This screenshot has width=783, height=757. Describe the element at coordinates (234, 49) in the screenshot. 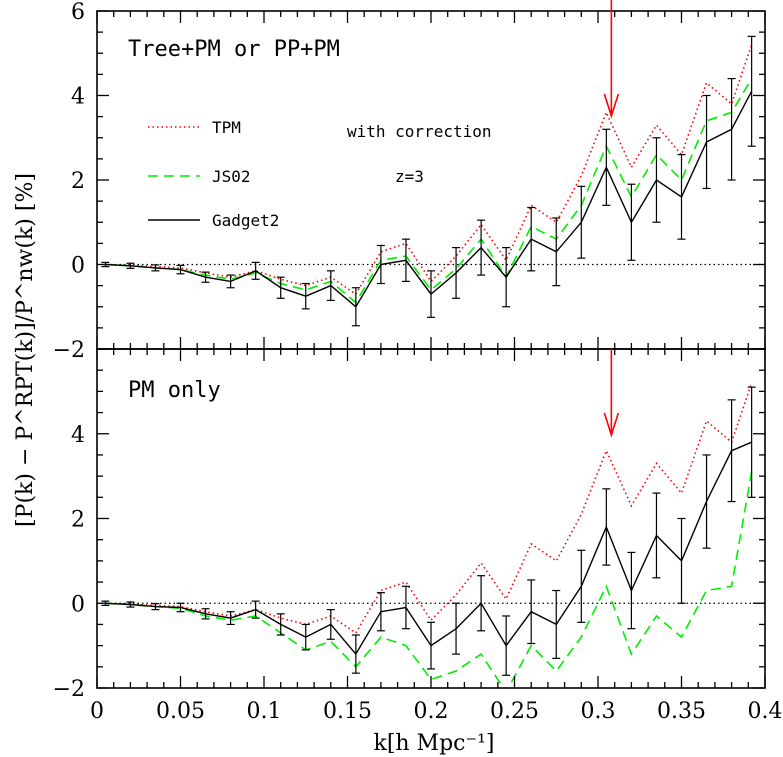

I see `panel-title: Tree+PM or PP+PM` at that location.